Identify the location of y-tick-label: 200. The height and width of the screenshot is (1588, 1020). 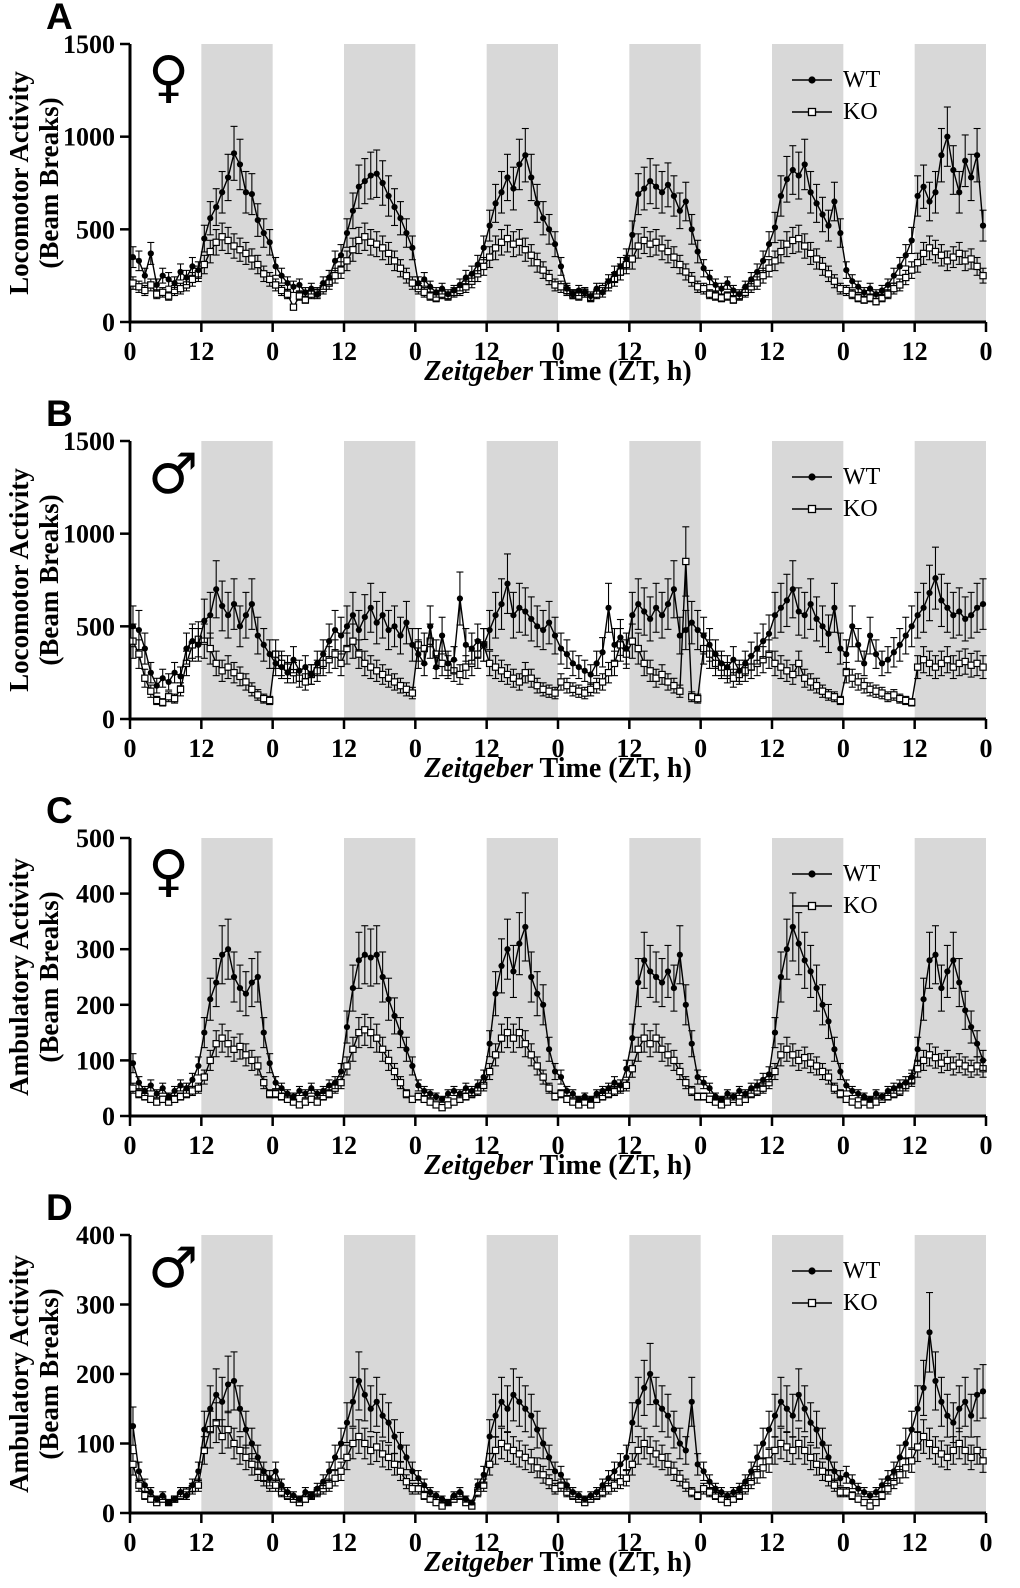
(95, 1005).